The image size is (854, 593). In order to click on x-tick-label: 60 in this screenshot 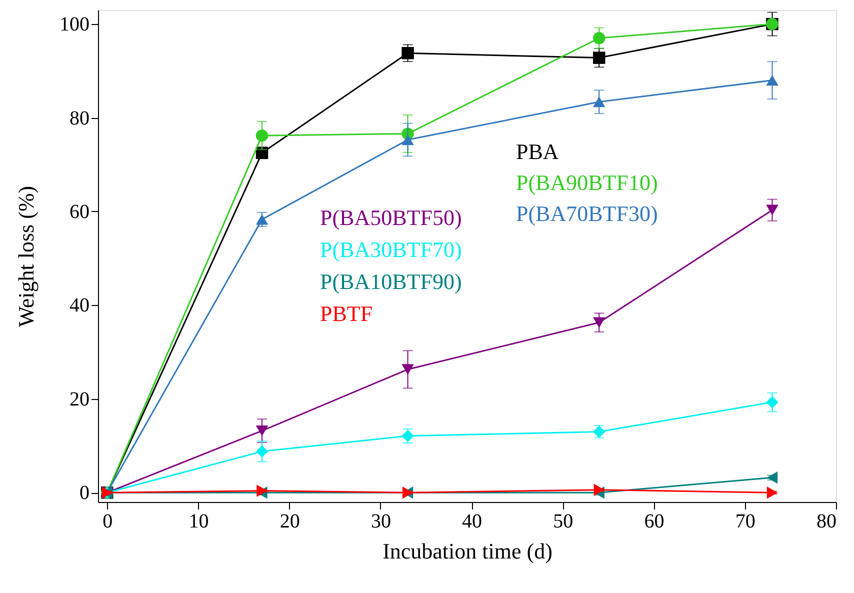, I will do `click(654, 521)`.